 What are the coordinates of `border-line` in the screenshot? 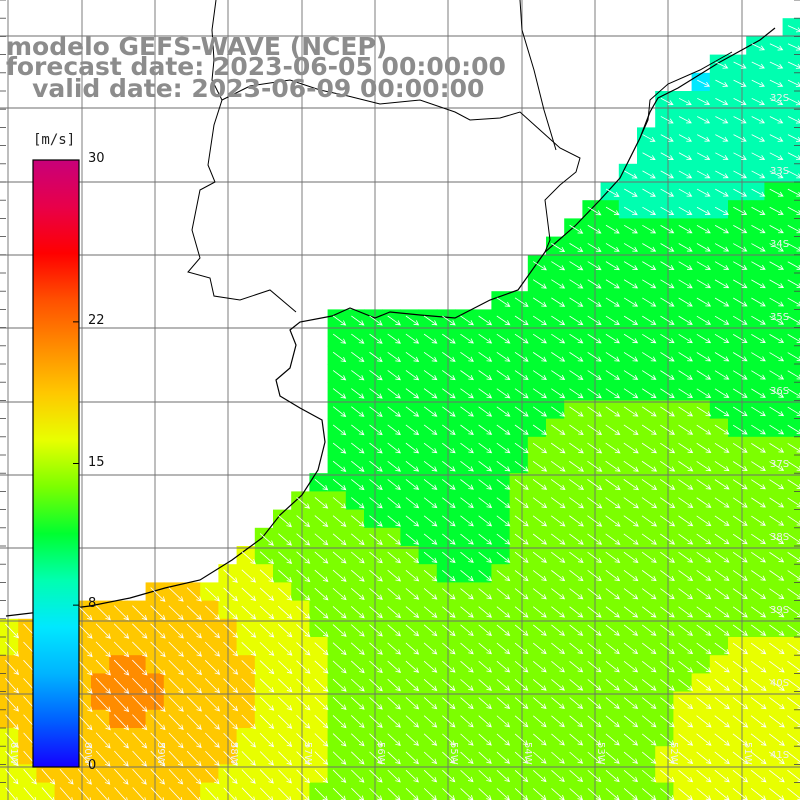 It's located at (401, 166).